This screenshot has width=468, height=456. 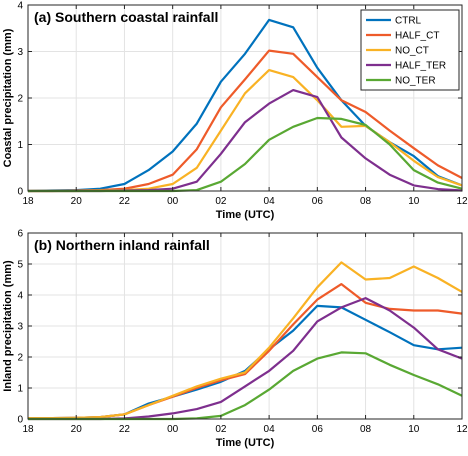 I want to click on panel-title: (a) Southern coastal rainfall, so click(x=126, y=17).